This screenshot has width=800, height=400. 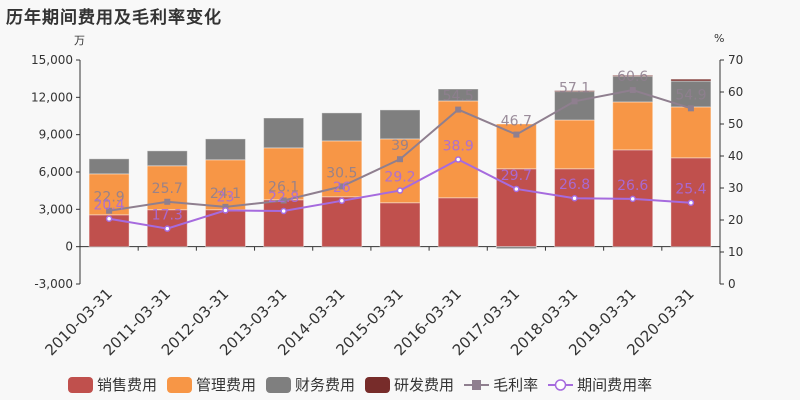 What do you see at coordinates (690, 190) in the screenshot?
I see `data-label-period: 25.4` at bounding box center [690, 190].